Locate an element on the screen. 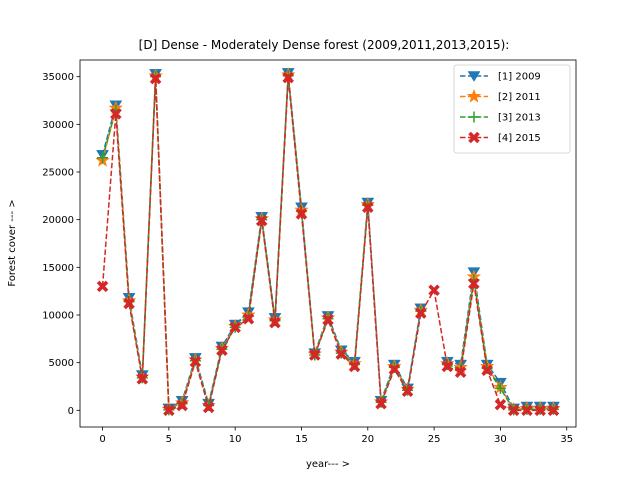  y-tick-label: 0 is located at coordinates (71, 411).